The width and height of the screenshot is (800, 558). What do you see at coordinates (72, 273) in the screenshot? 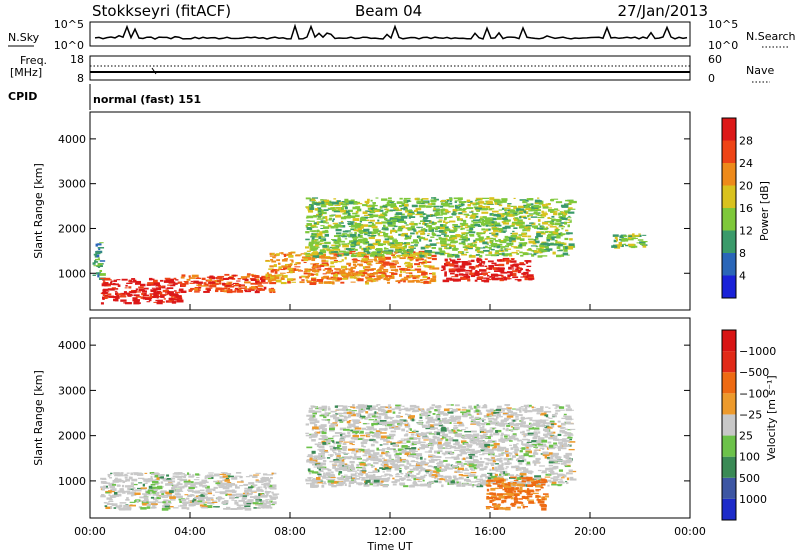
I see `y-tick-label: 1000` at bounding box center [72, 273].